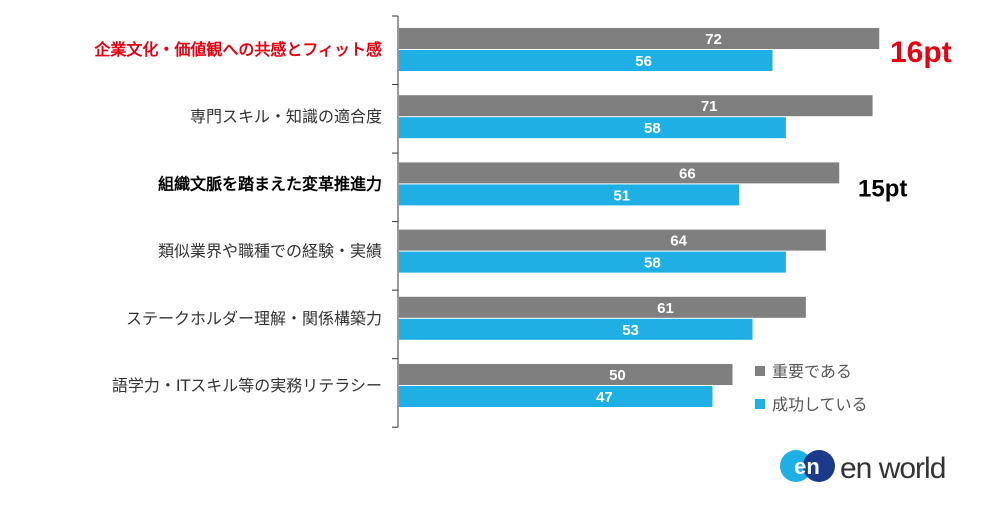 This screenshot has width=988, height=511. I want to click on logo-circle-left, so click(796, 466).